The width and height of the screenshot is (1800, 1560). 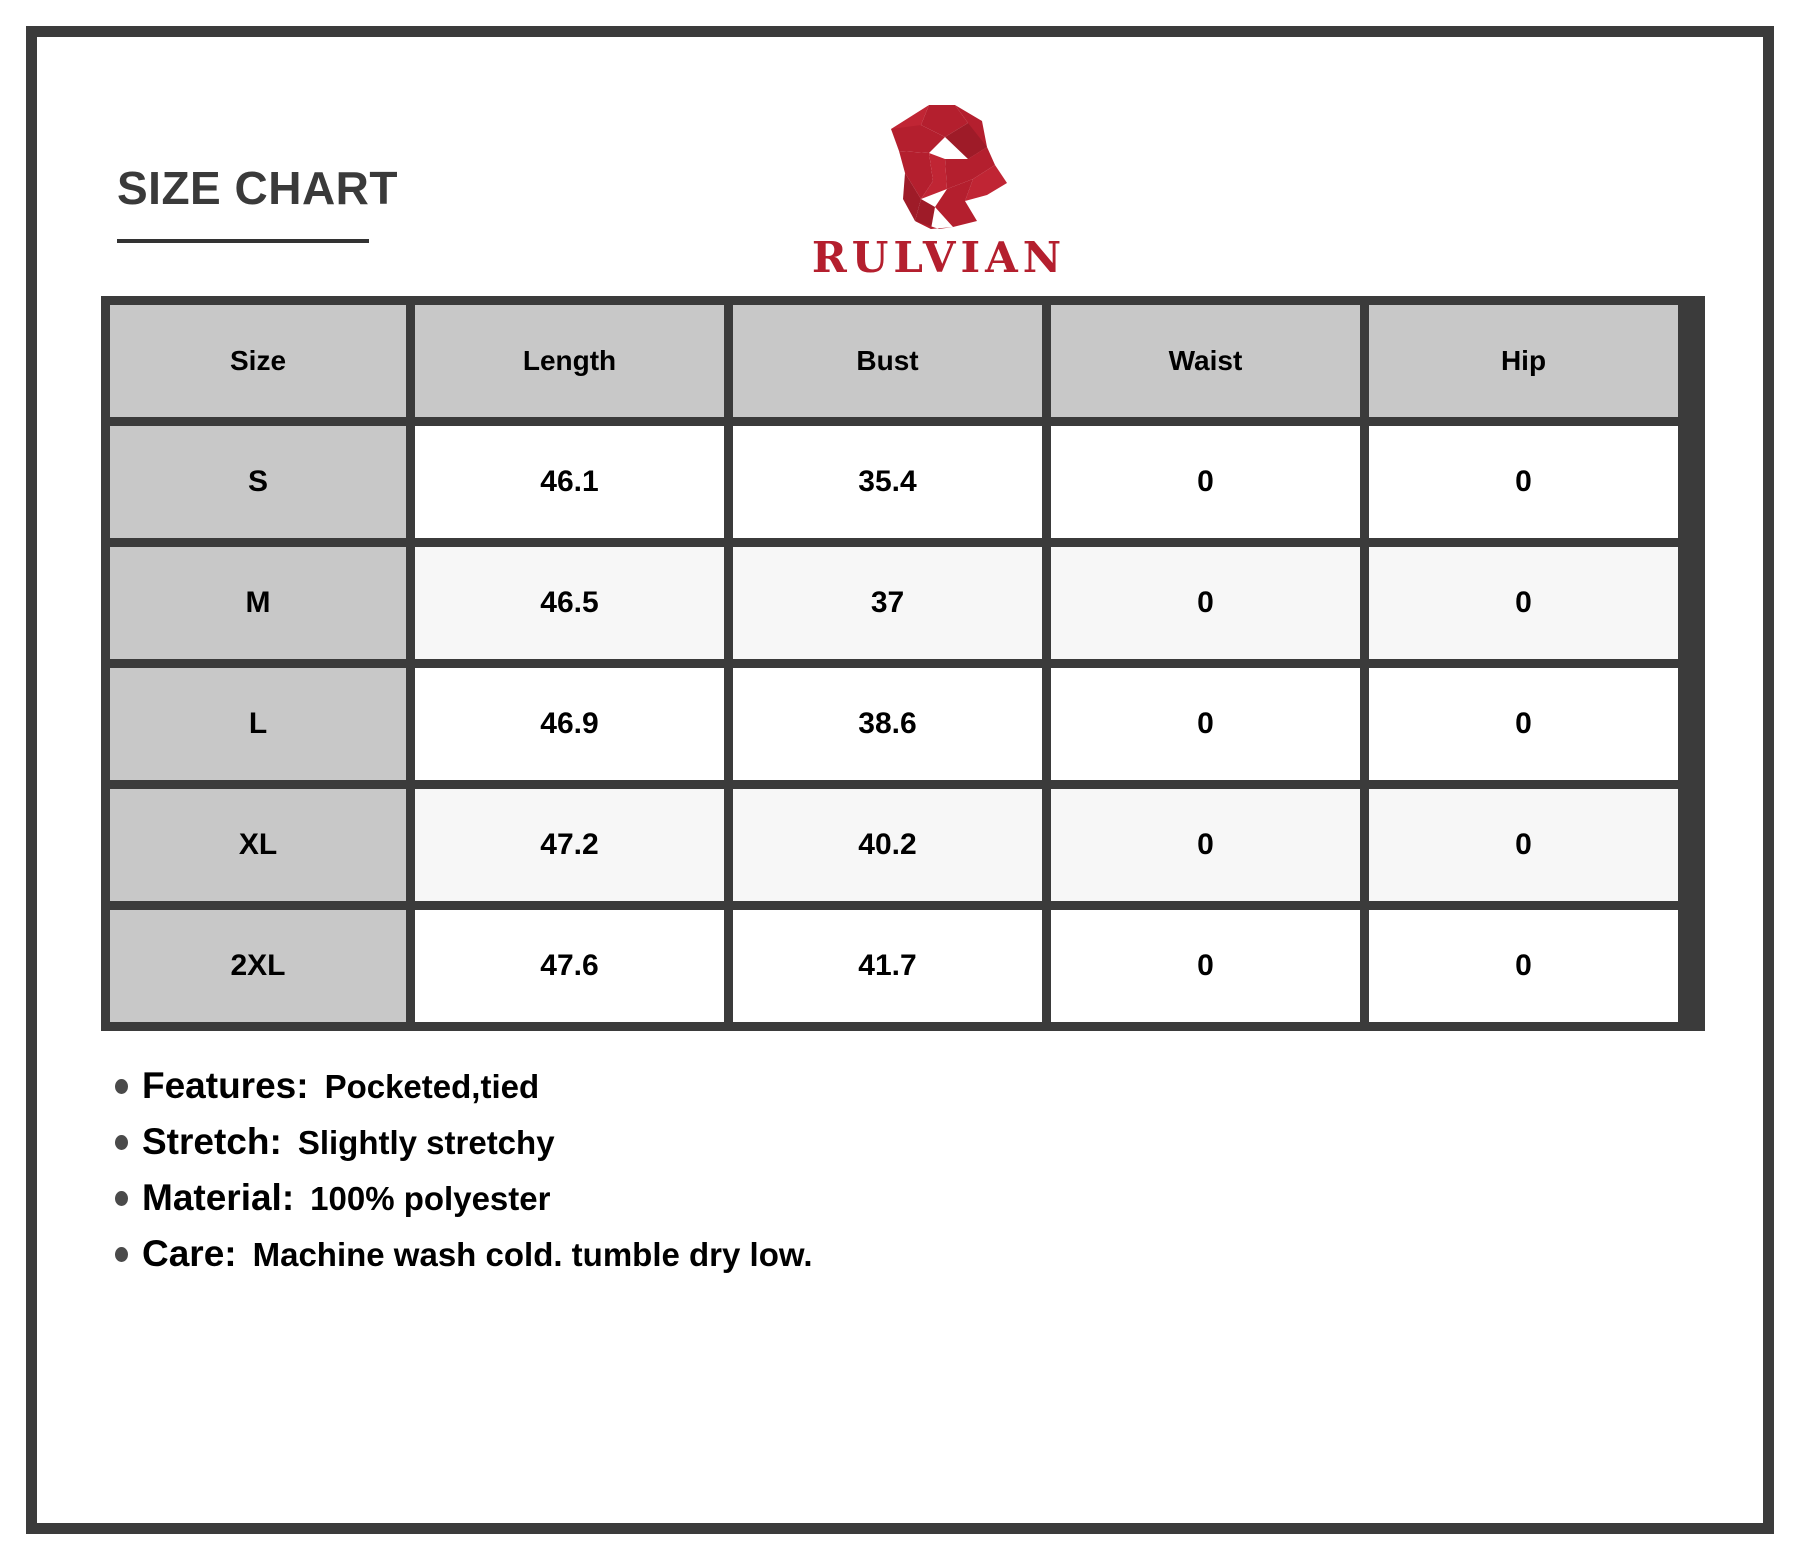 I want to click on title-block: SIZE CHART, so click(x=257, y=204).